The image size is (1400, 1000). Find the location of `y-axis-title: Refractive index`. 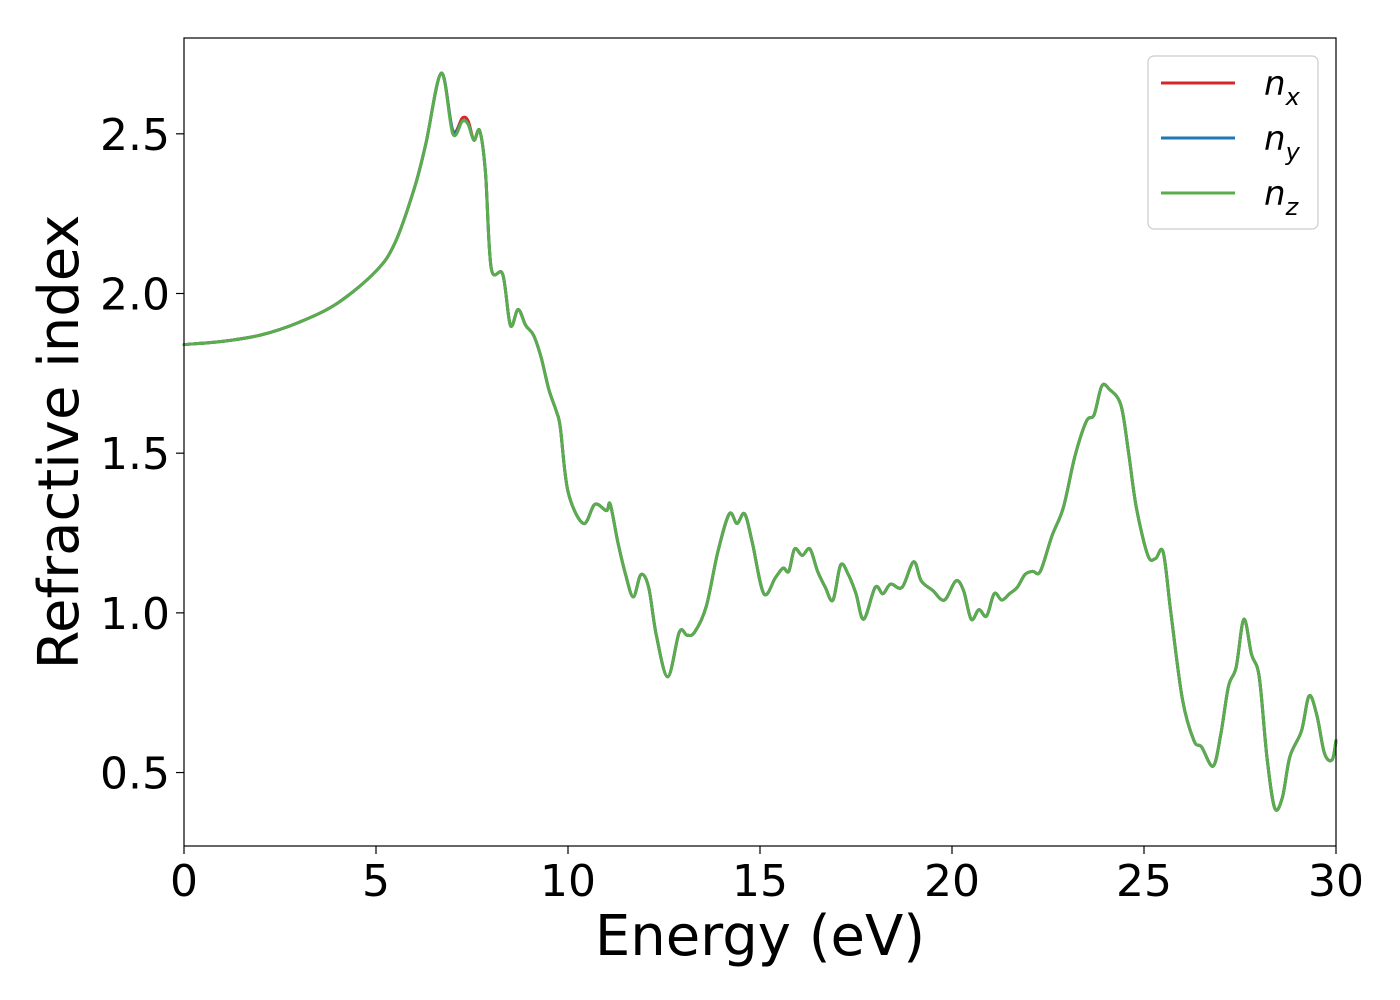

y-axis-title: Refractive index is located at coordinates (59, 442).